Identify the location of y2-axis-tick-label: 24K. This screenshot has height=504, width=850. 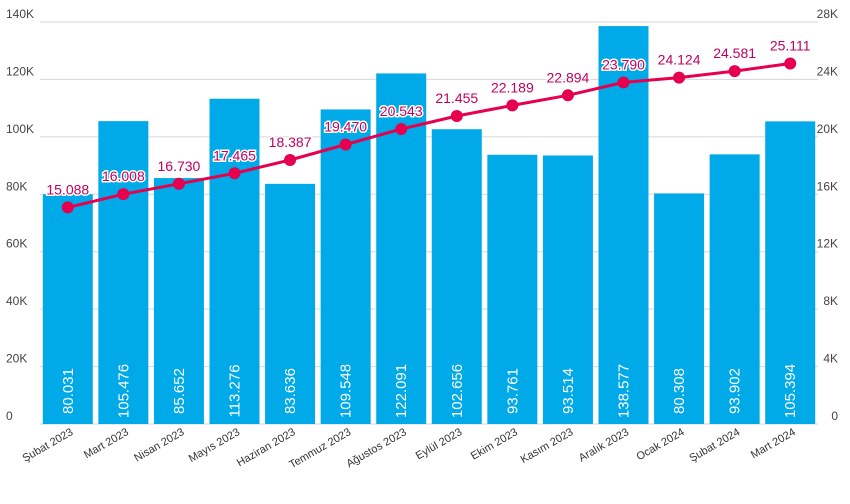
(827, 71).